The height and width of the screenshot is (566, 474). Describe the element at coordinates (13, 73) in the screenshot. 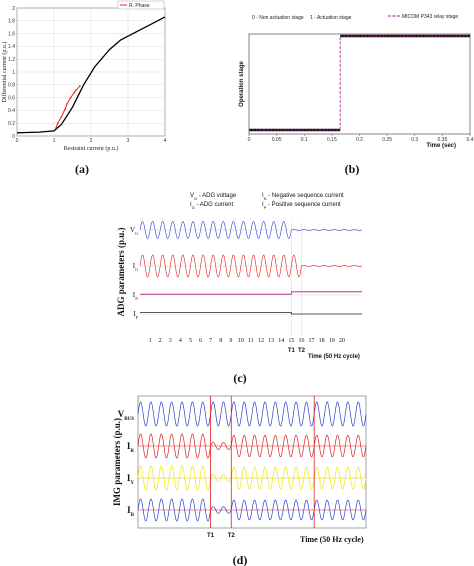

I see `panel-a-ytick-label: 1` at that location.